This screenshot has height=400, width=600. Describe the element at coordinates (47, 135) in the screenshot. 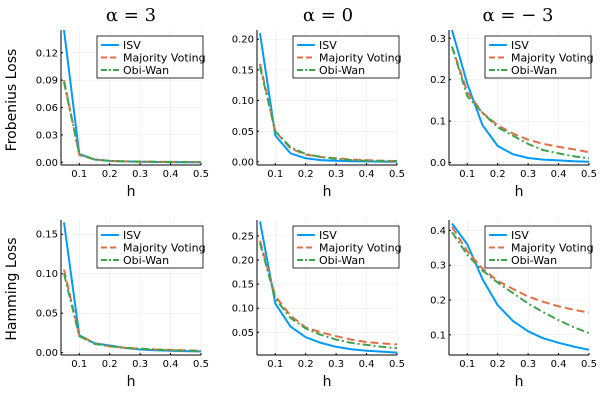

I see `y-tick-label: 0.03` at that location.